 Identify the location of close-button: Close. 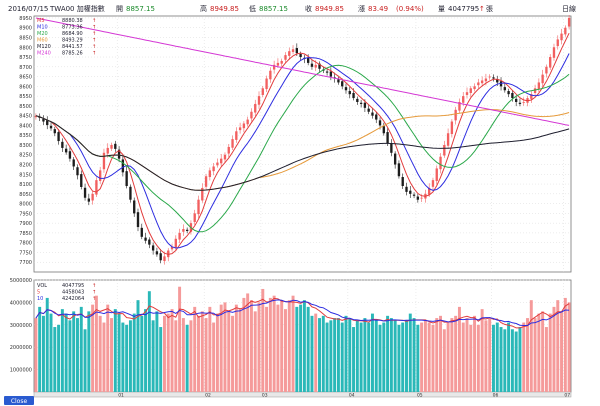
(19, 400).